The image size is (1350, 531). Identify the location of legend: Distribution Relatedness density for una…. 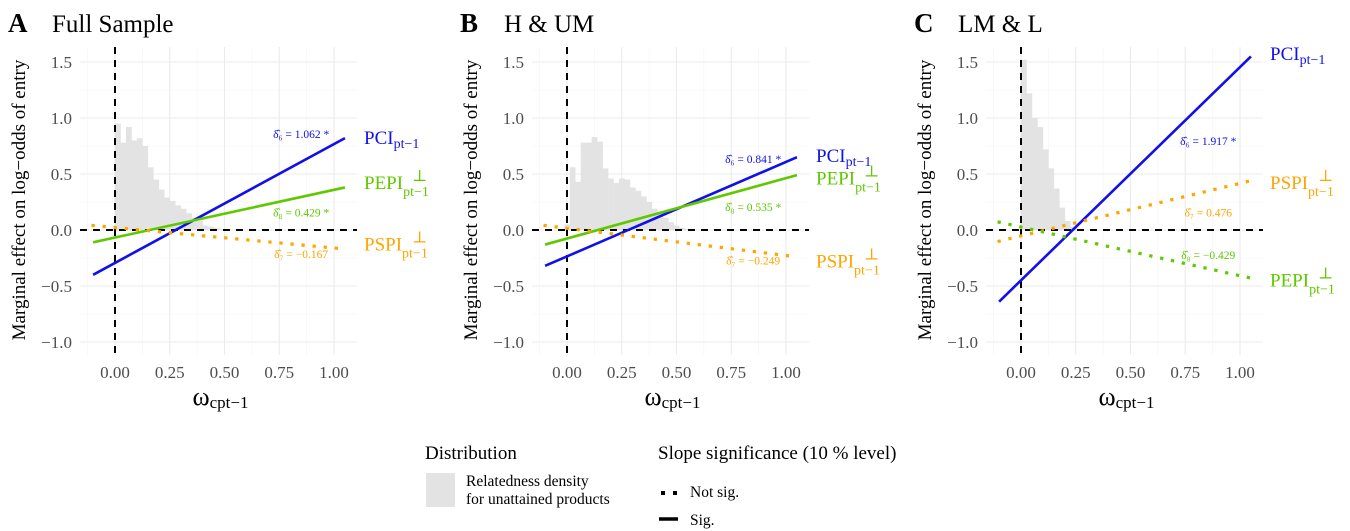
(660, 486).